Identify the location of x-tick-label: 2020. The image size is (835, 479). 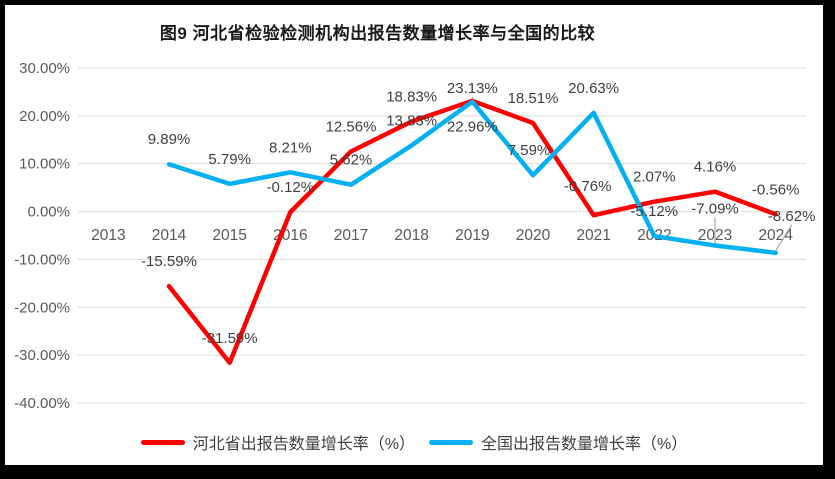
(533, 235).